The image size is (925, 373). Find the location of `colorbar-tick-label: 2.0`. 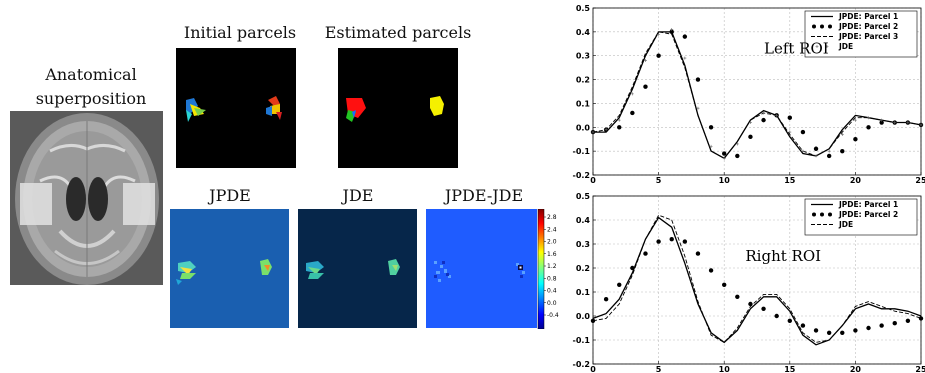

colorbar-tick-label: 2.0 is located at coordinates (552, 242).